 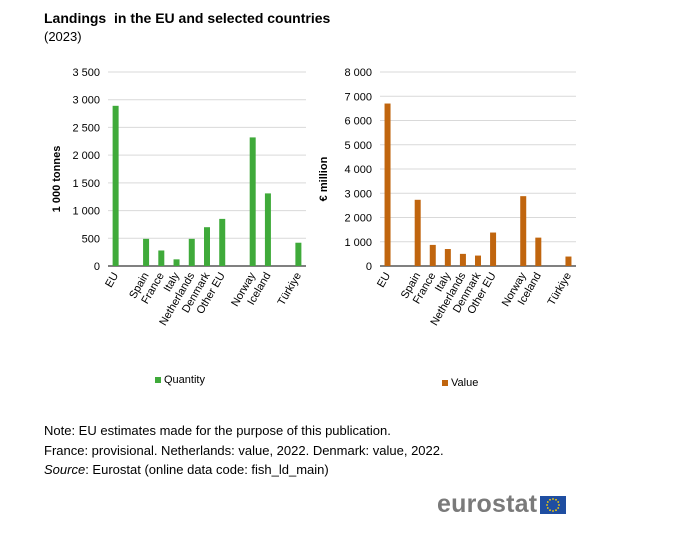 I want to click on legend-value: Value, so click(x=460, y=383).